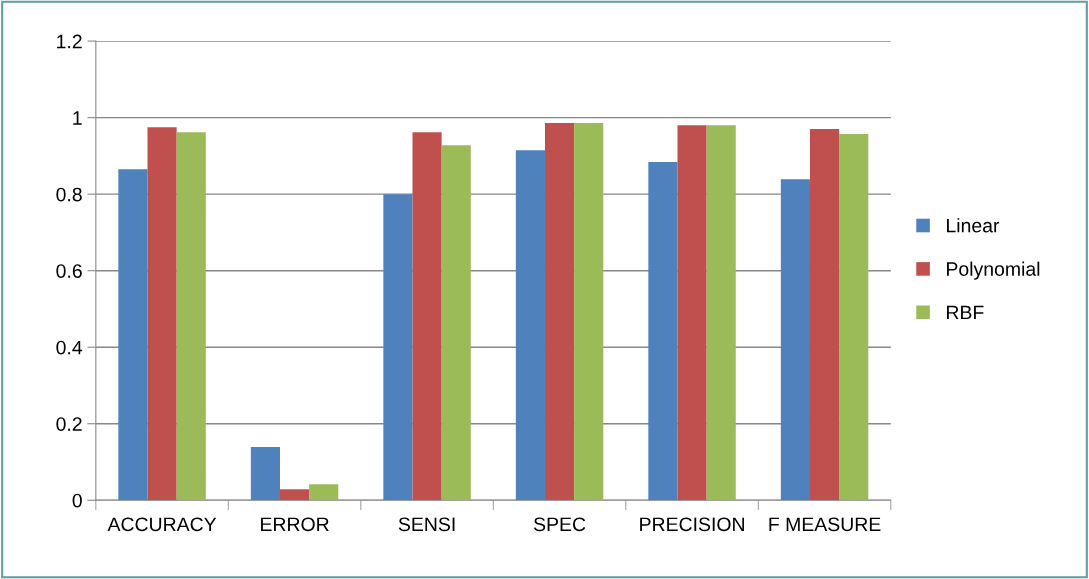 Image resolution: width=1089 pixels, height=579 pixels. What do you see at coordinates (69, 271) in the screenshot?
I see `y-tick-label: 0.6` at bounding box center [69, 271].